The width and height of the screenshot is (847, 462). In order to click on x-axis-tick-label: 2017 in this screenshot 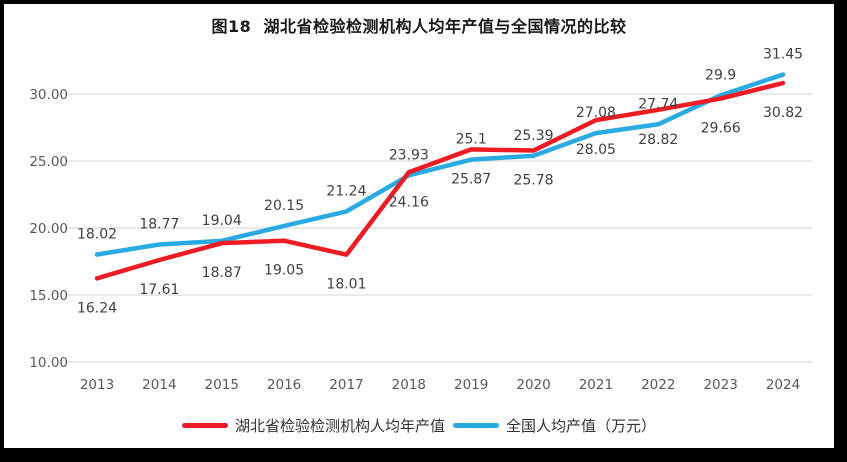, I will do `click(346, 385)`.